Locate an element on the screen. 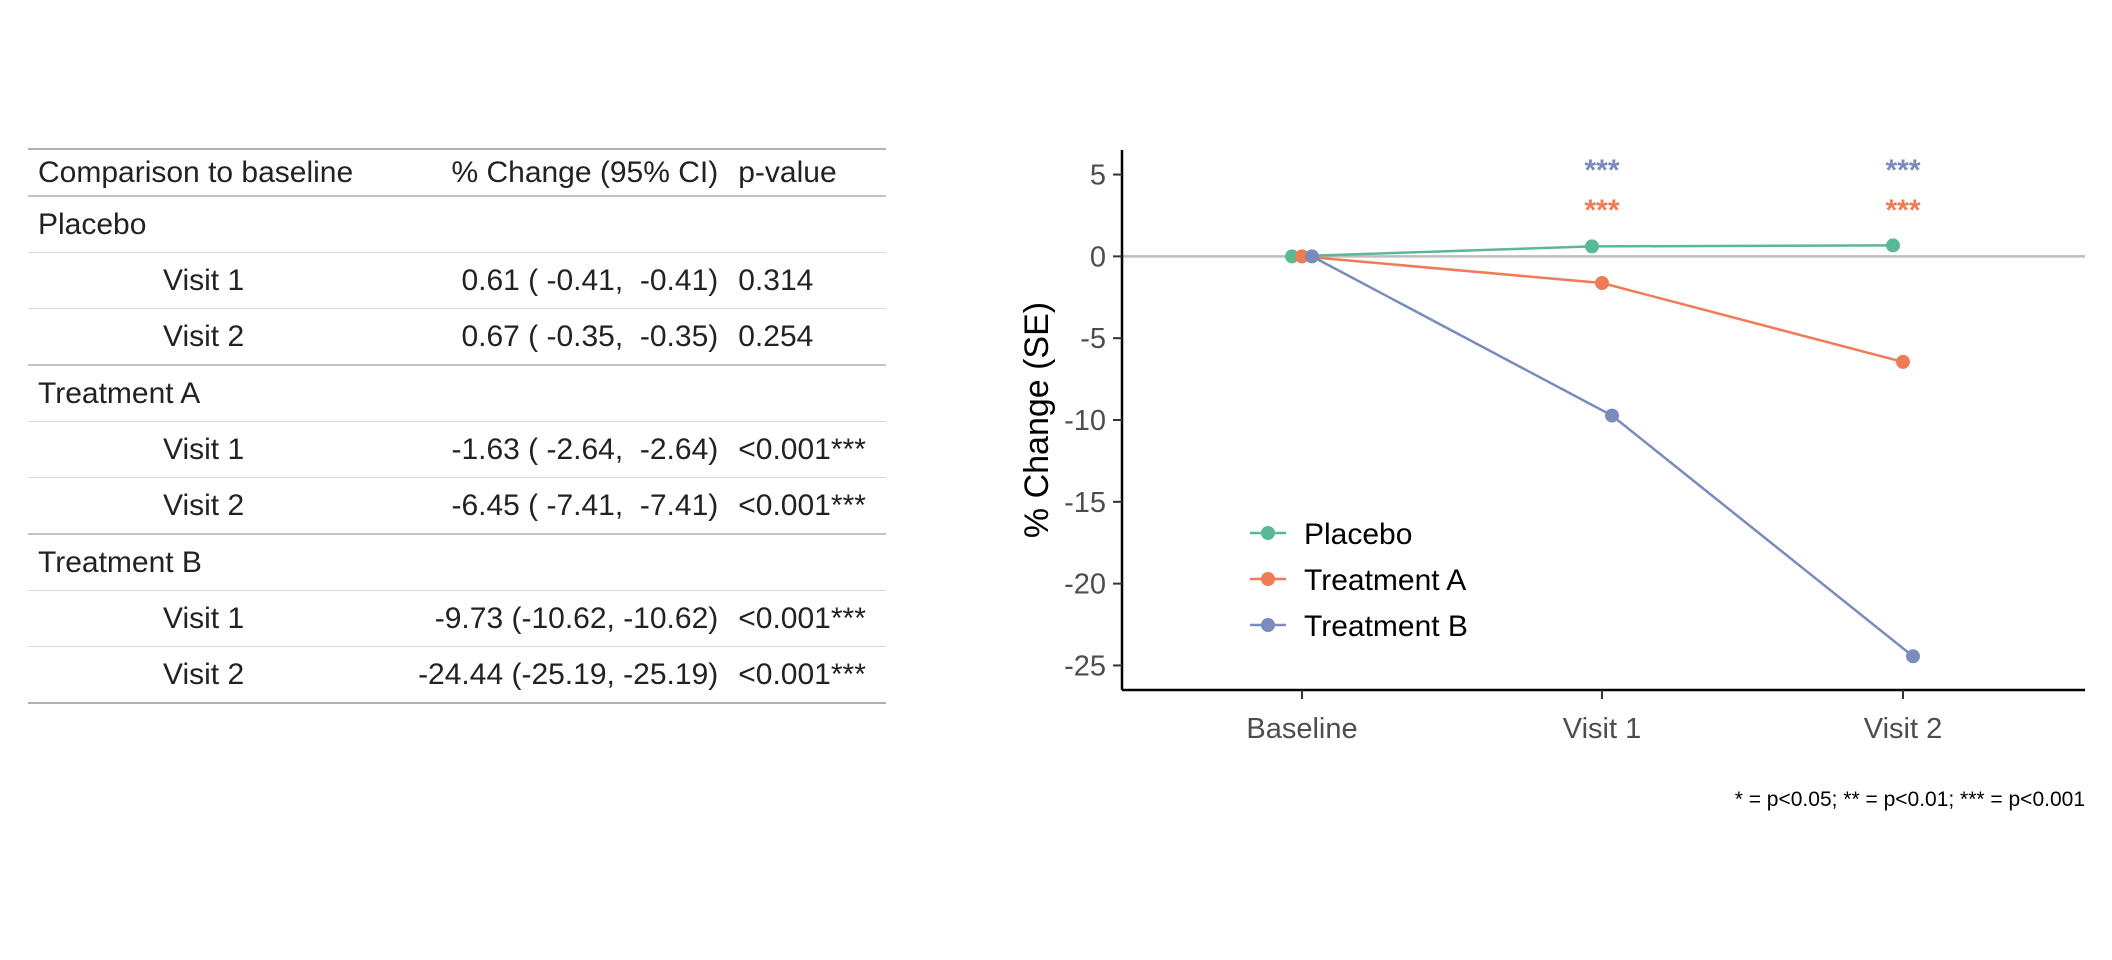  table-row: Visit 1 0.61 ( -0.41, -0.41) 0.314 is located at coordinates (457, 280).